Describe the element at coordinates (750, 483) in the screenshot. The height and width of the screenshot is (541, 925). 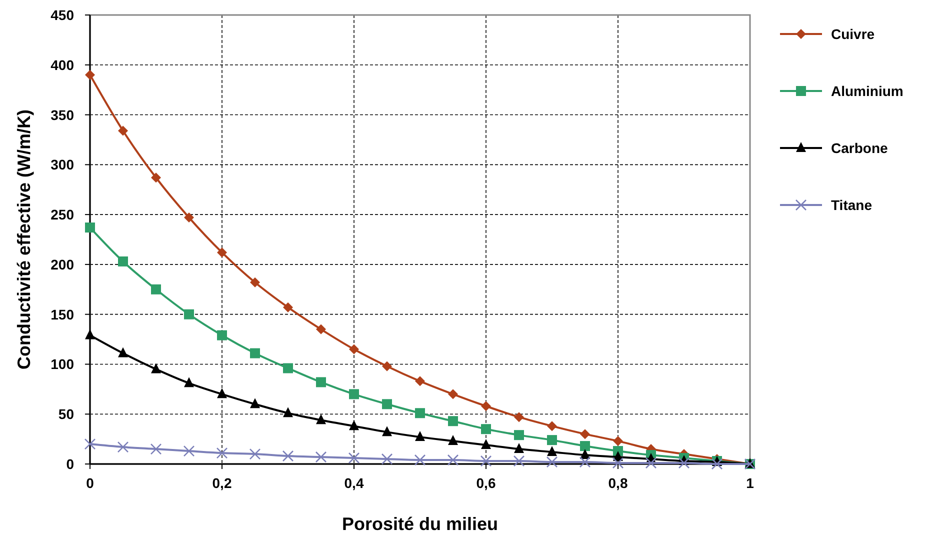
I see `x-tick-label: 1` at that location.